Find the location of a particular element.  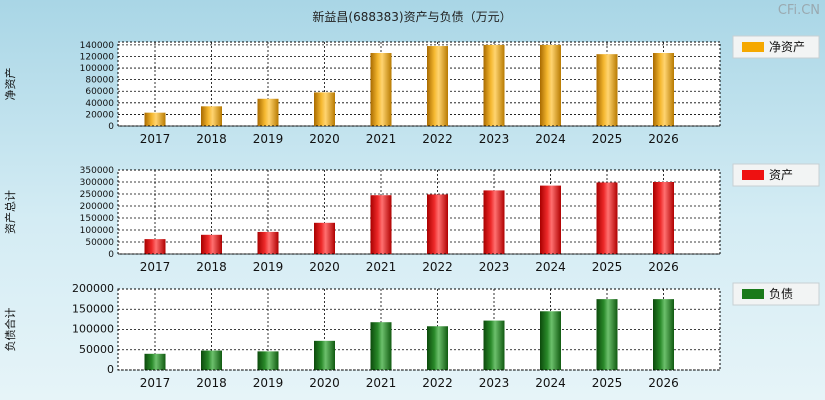

chart-title: 新益昌(688383)资产与负债（万元） is located at coordinates (411, 16).